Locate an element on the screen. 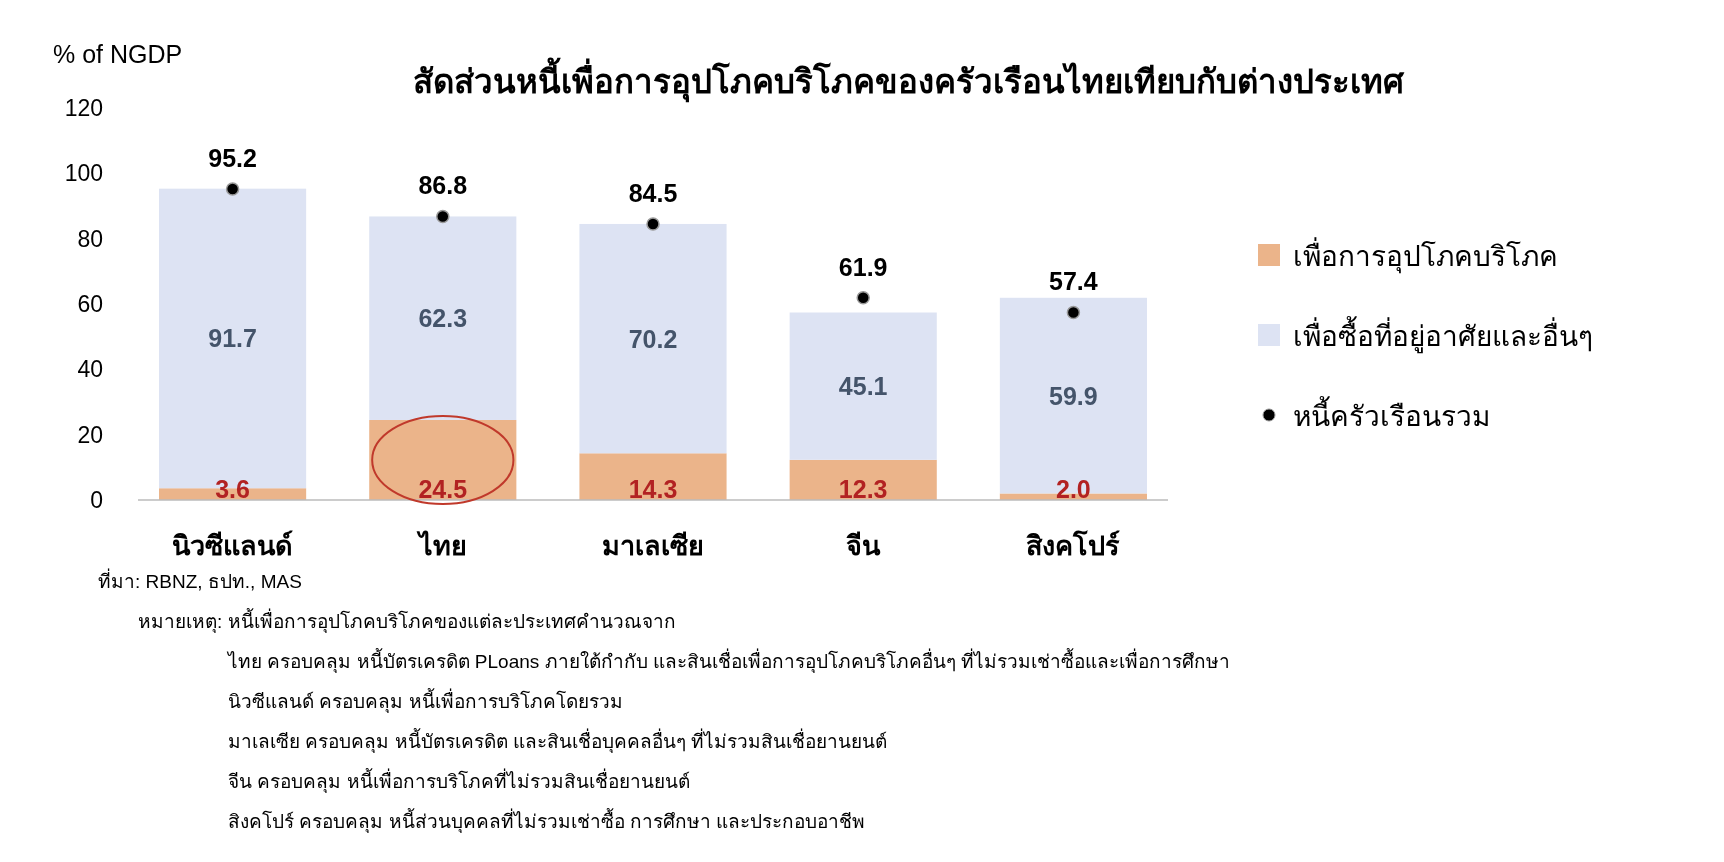 The width and height of the screenshot is (1724, 862). legend-label: เพื่อซื้อที่อยู่อาศัยและอื่นๆ is located at coordinates (1443, 335).